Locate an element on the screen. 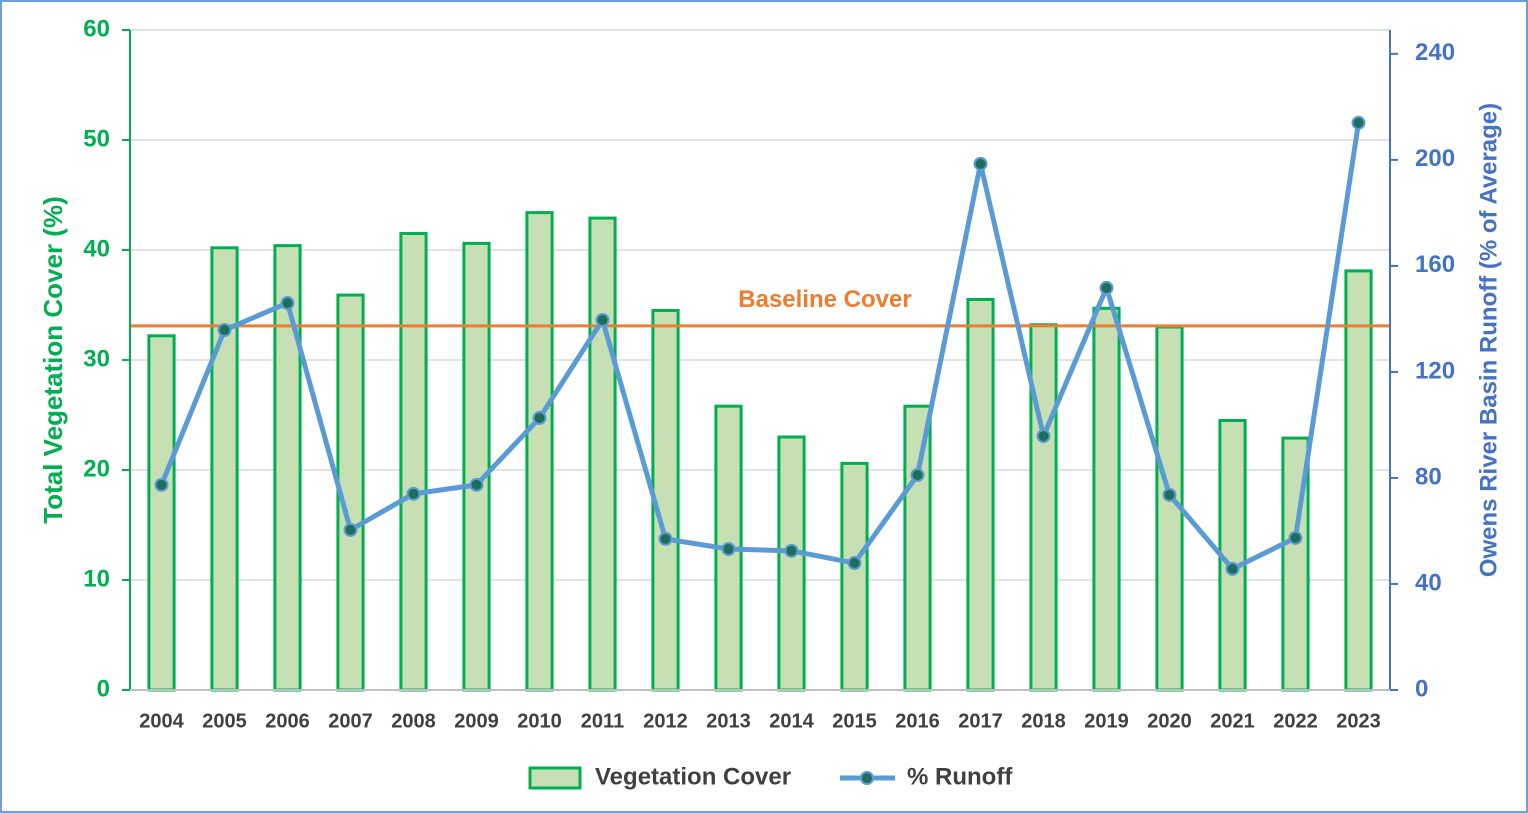 The height and width of the screenshot is (813, 1528). y2-tick-label: 120 is located at coordinates (1435, 370).